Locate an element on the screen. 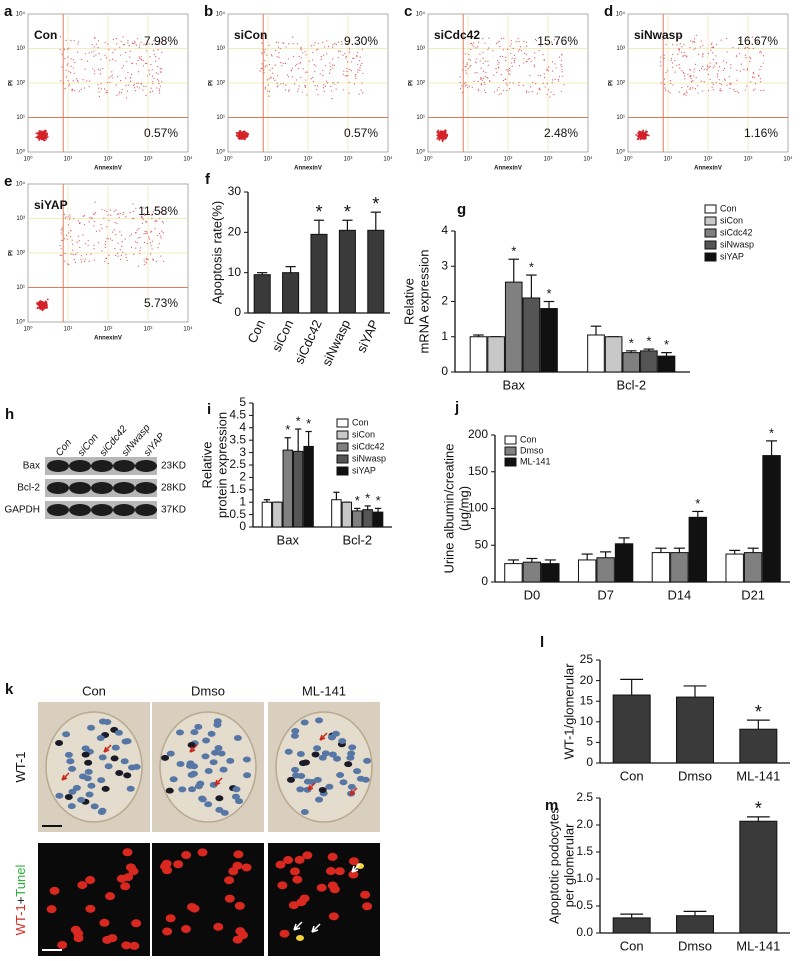  upper-right-percent: 15.76% is located at coordinates (557, 41).